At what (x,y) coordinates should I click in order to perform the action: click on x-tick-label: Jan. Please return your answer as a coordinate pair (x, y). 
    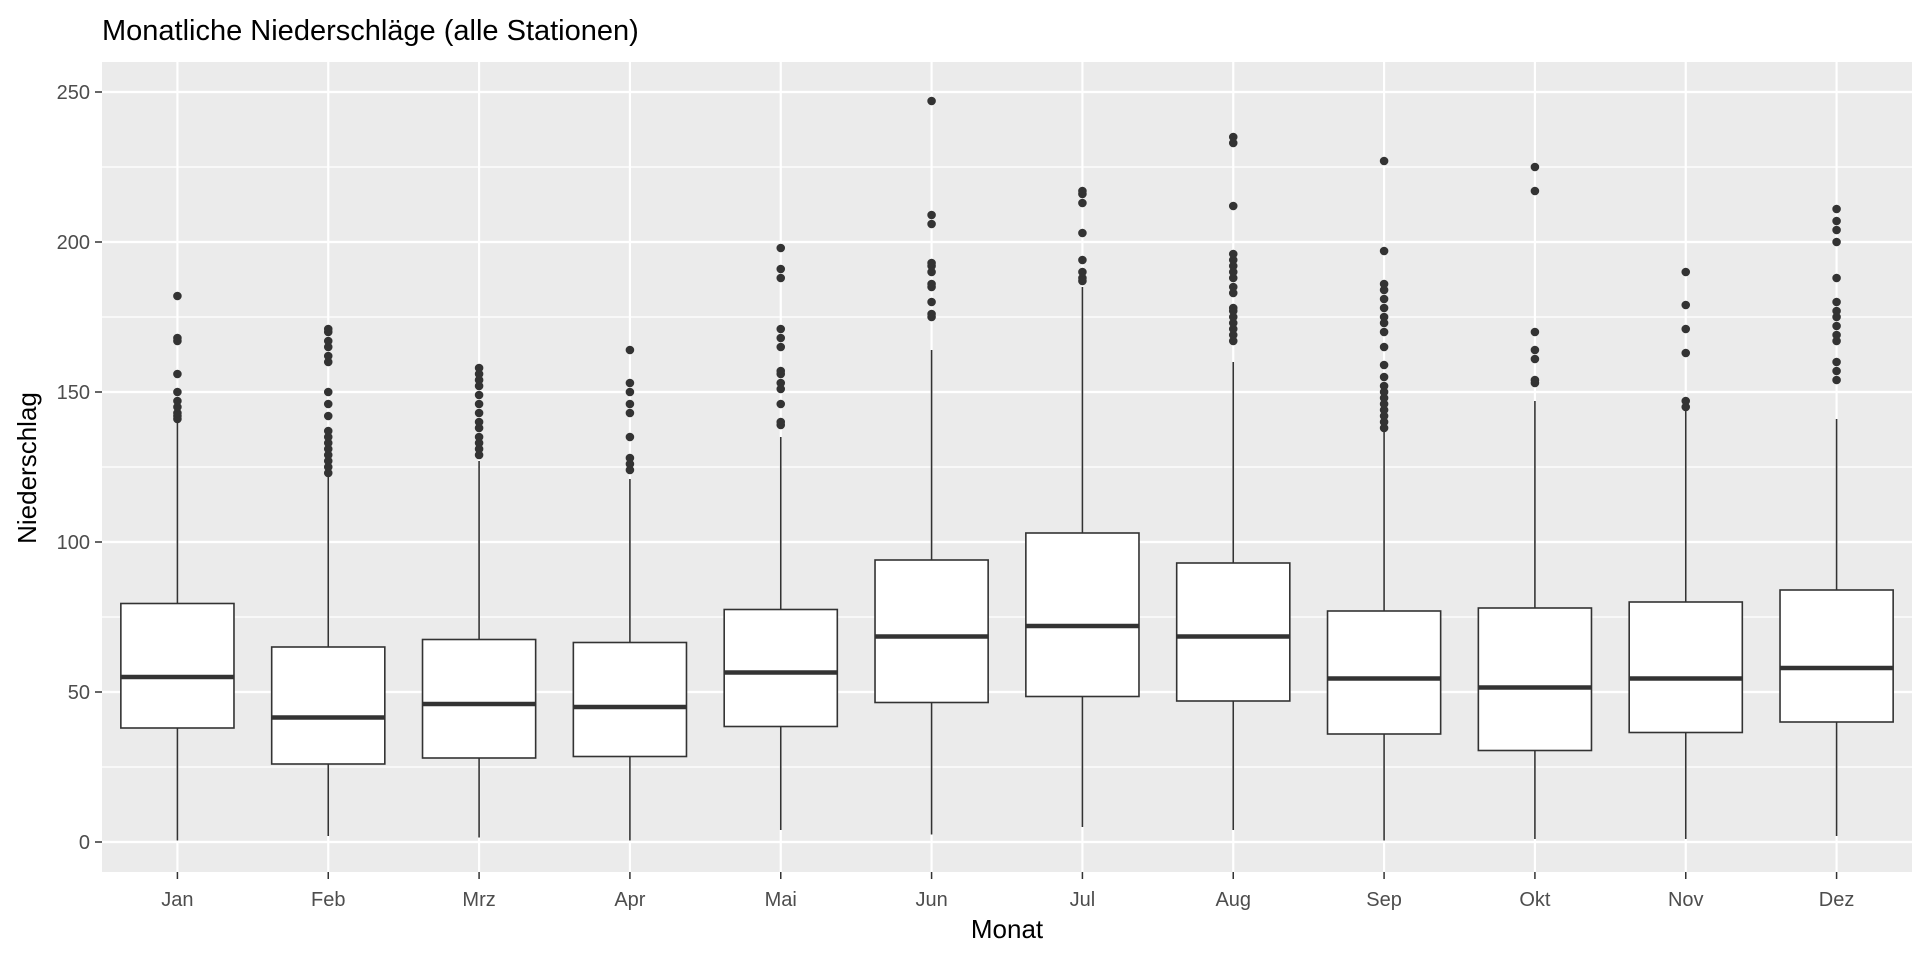
    Looking at the image, I should click on (177, 900).